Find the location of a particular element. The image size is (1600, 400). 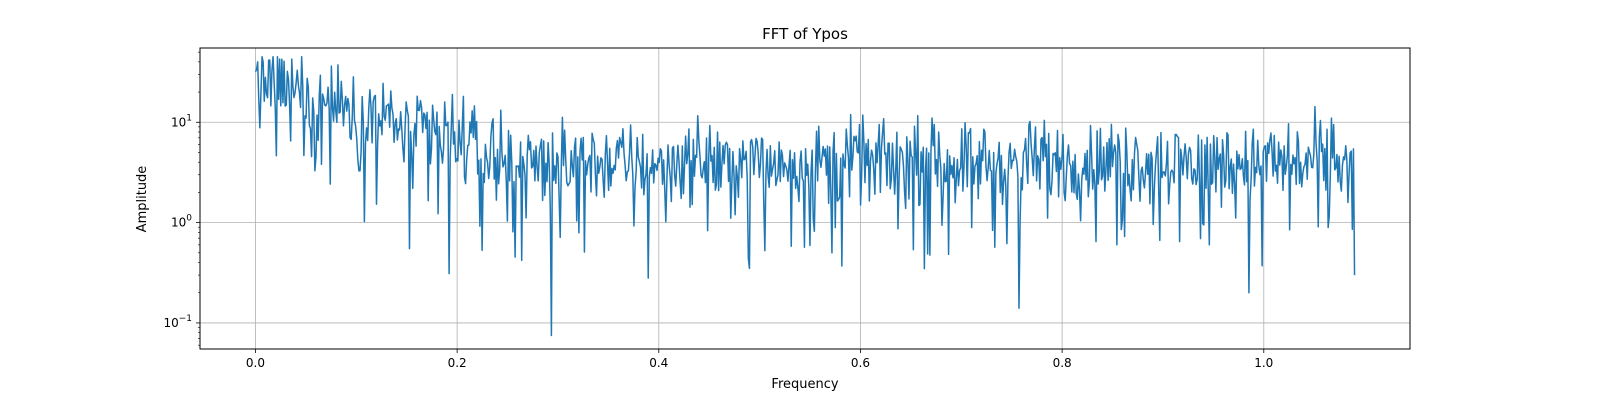

y-tick-label: 10⁻¹ is located at coordinates (177, 322).